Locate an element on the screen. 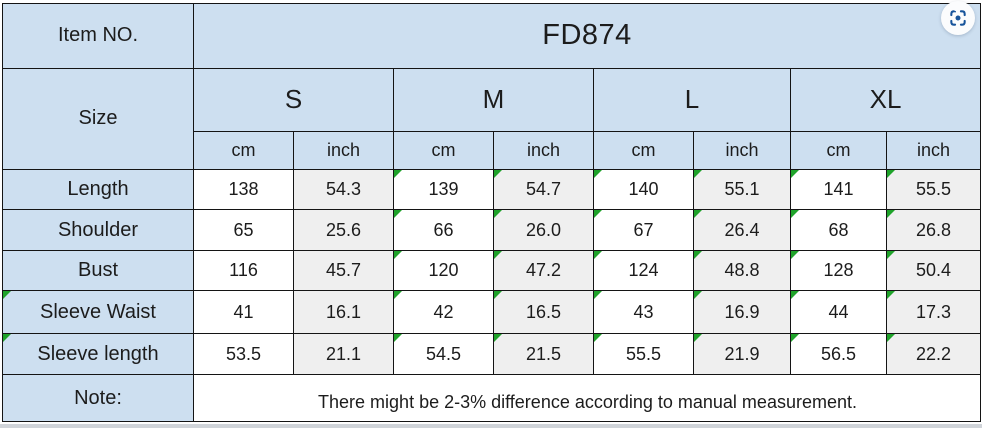 This screenshot has width=982, height=428. row-label-sleeve-length: Sleeve length is located at coordinates (98, 354).